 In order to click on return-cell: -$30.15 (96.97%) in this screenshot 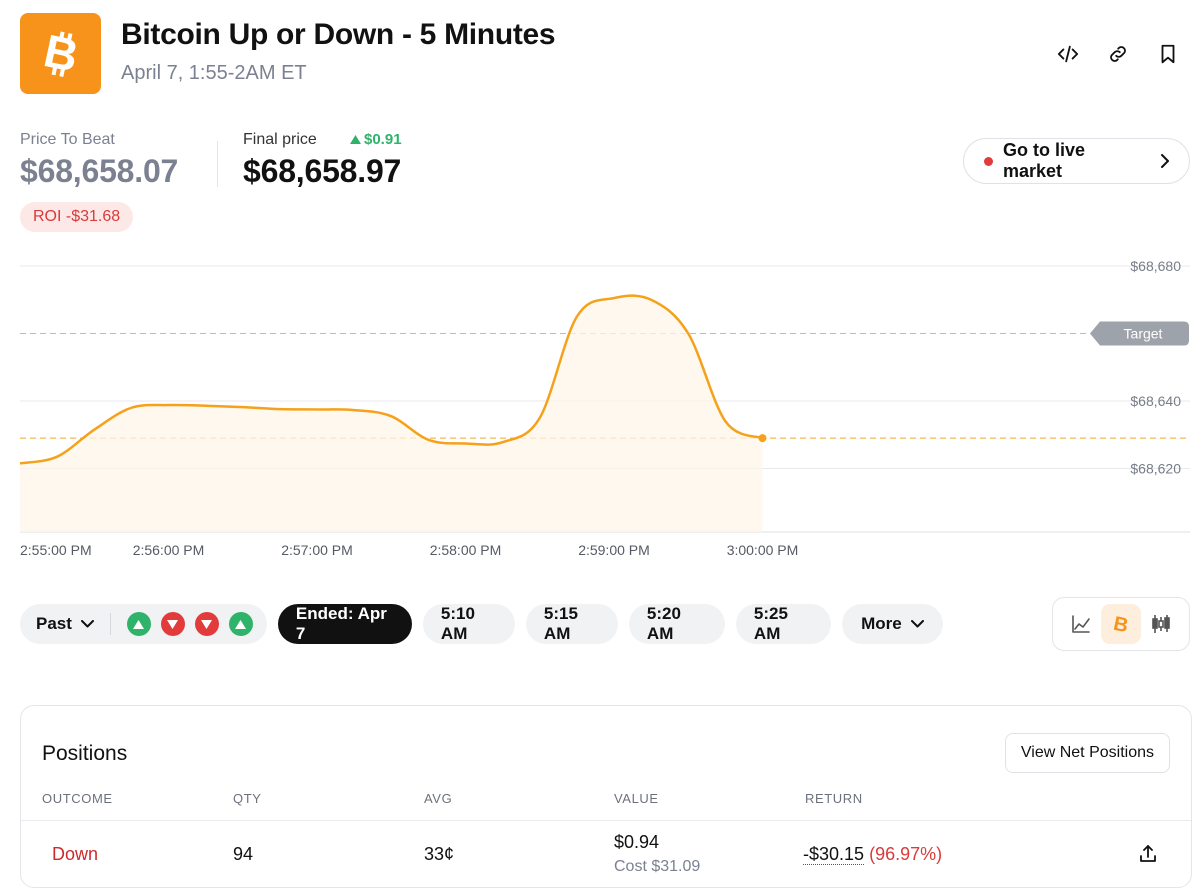, I will do `click(872, 854)`.